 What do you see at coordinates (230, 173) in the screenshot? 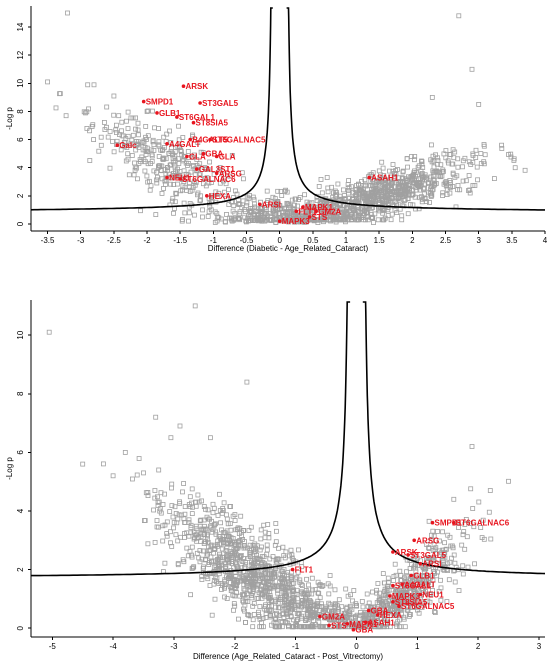
I see `highlighted-point-label: ARSG` at bounding box center [230, 173].